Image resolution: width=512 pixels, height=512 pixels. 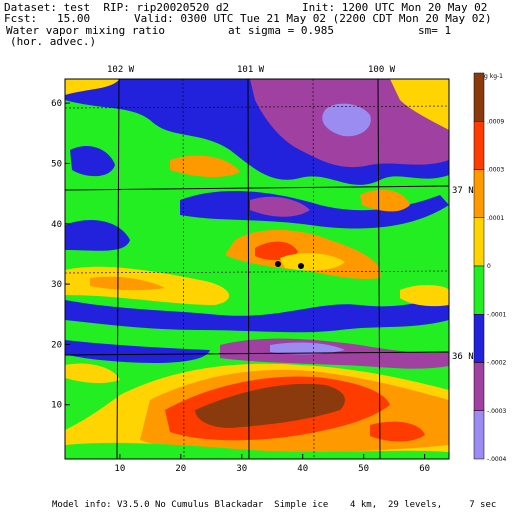 I want to click on legend-level-label: .0001, so click(x=495, y=218).